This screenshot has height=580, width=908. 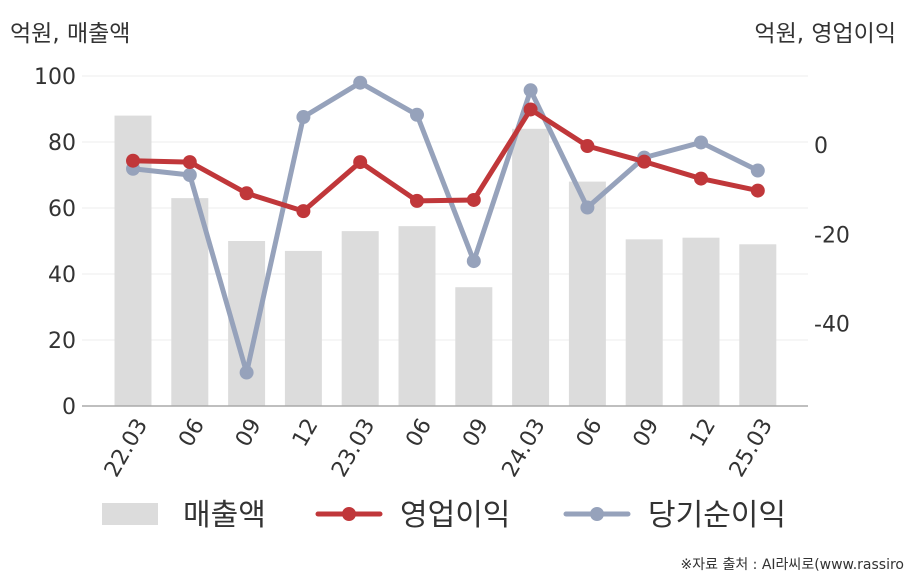 I want to click on legend-operating-profit-swatch-point, so click(x=349, y=514).